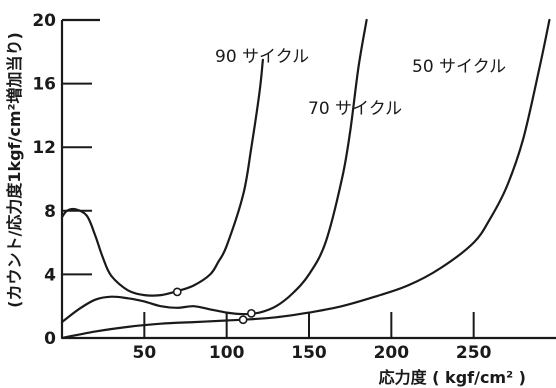 The image size is (556, 388). What do you see at coordinates (50, 275) in the screenshot?
I see `y-tick-label-4: 4` at bounding box center [50, 275].